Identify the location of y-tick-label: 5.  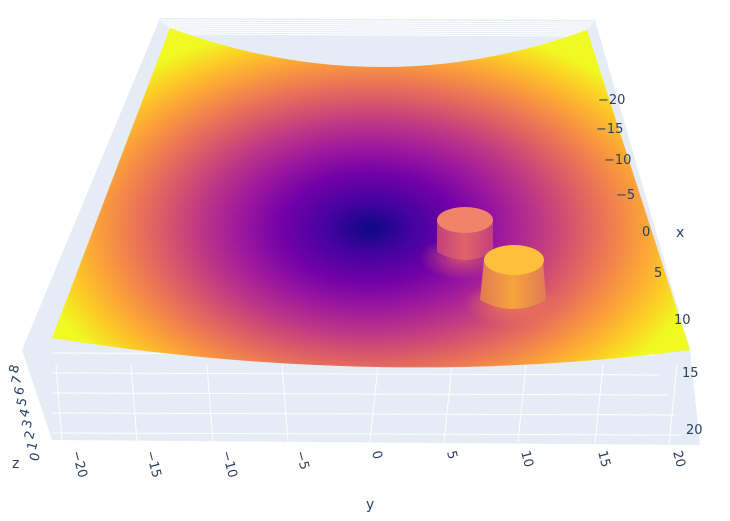
(451, 455).